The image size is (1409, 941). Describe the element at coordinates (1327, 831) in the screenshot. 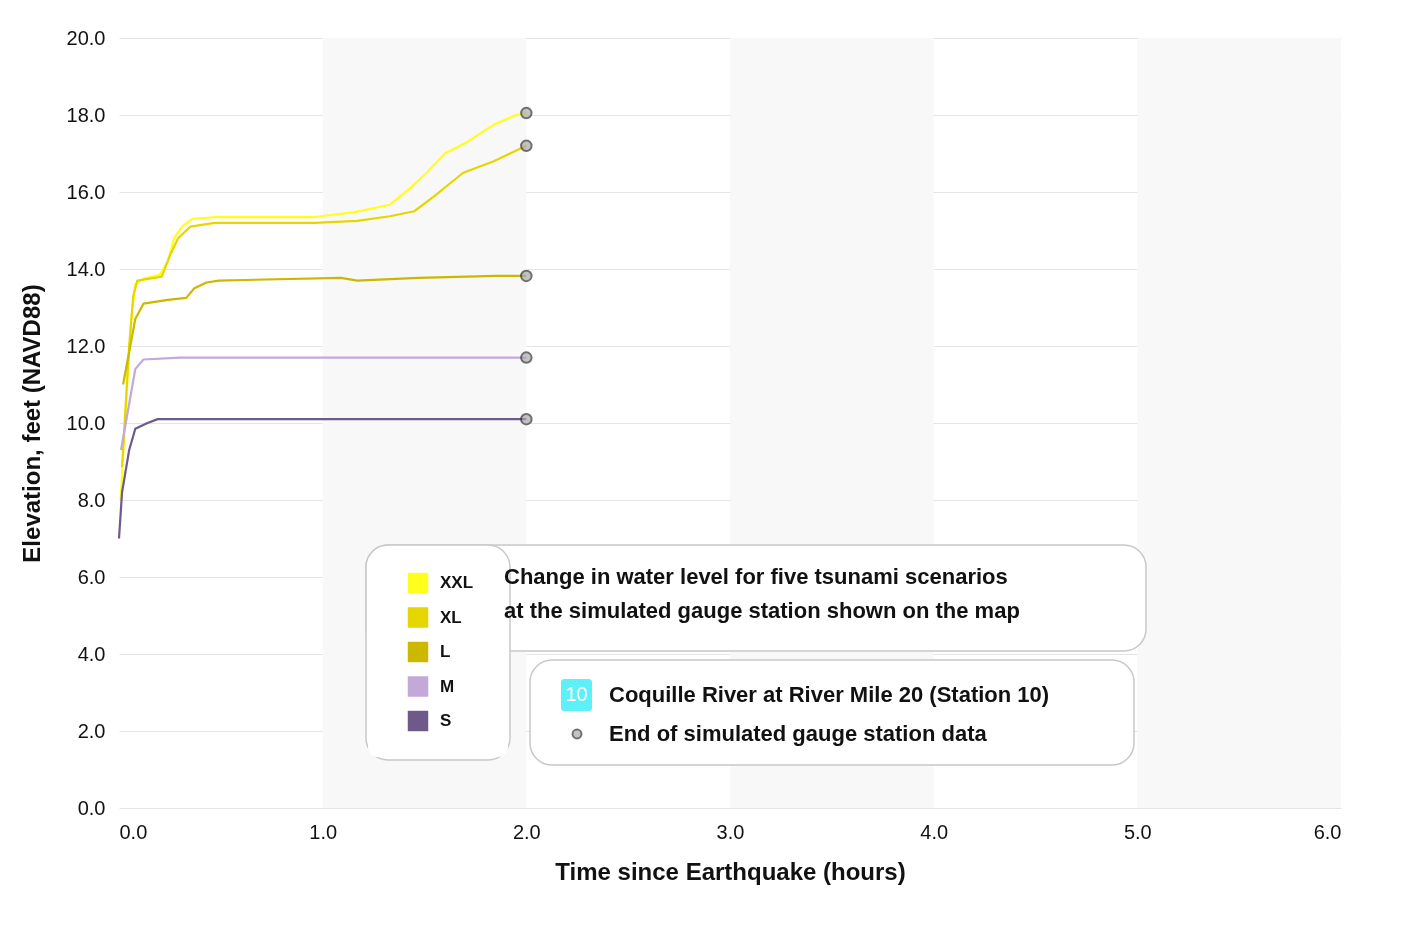

I see `x-tick-label: 6.0` at that location.